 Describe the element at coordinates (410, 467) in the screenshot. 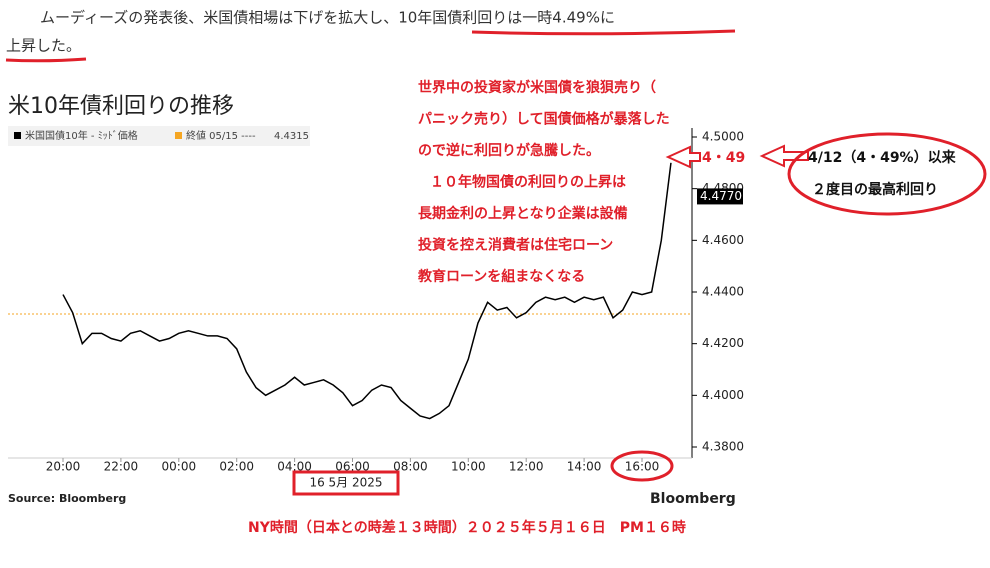

I see `x-tick-label: 08:00` at that location.